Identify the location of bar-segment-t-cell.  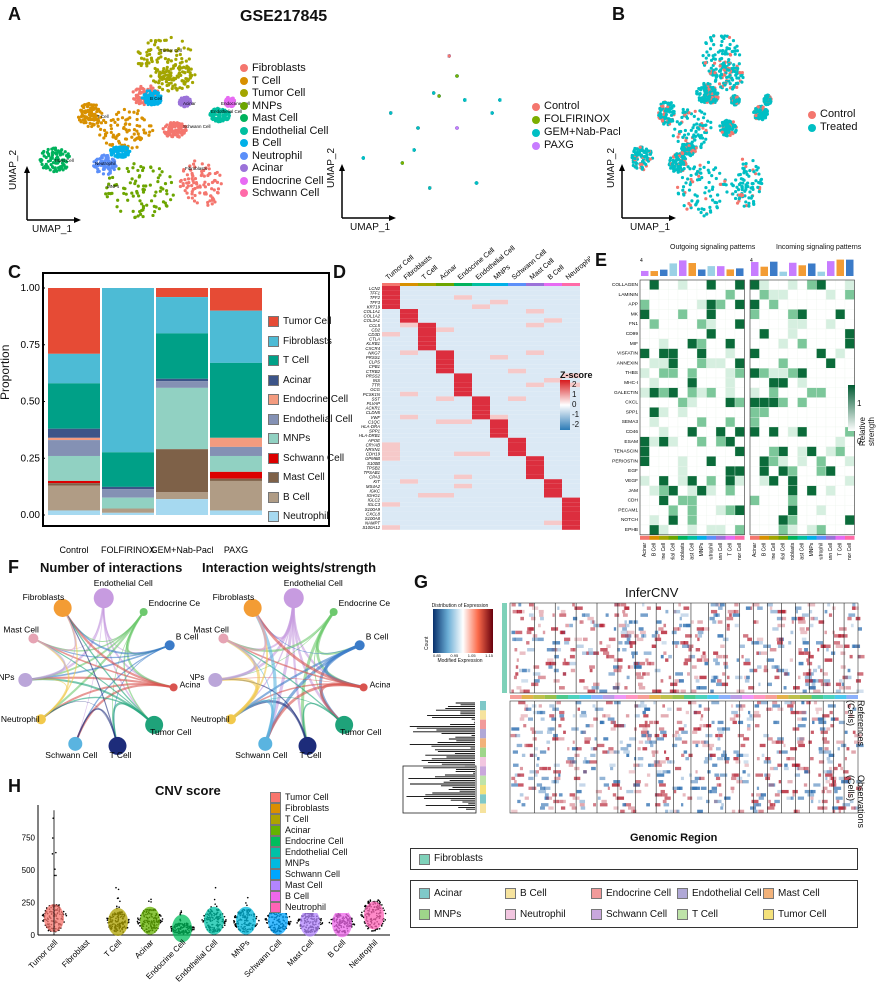
(236, 400).